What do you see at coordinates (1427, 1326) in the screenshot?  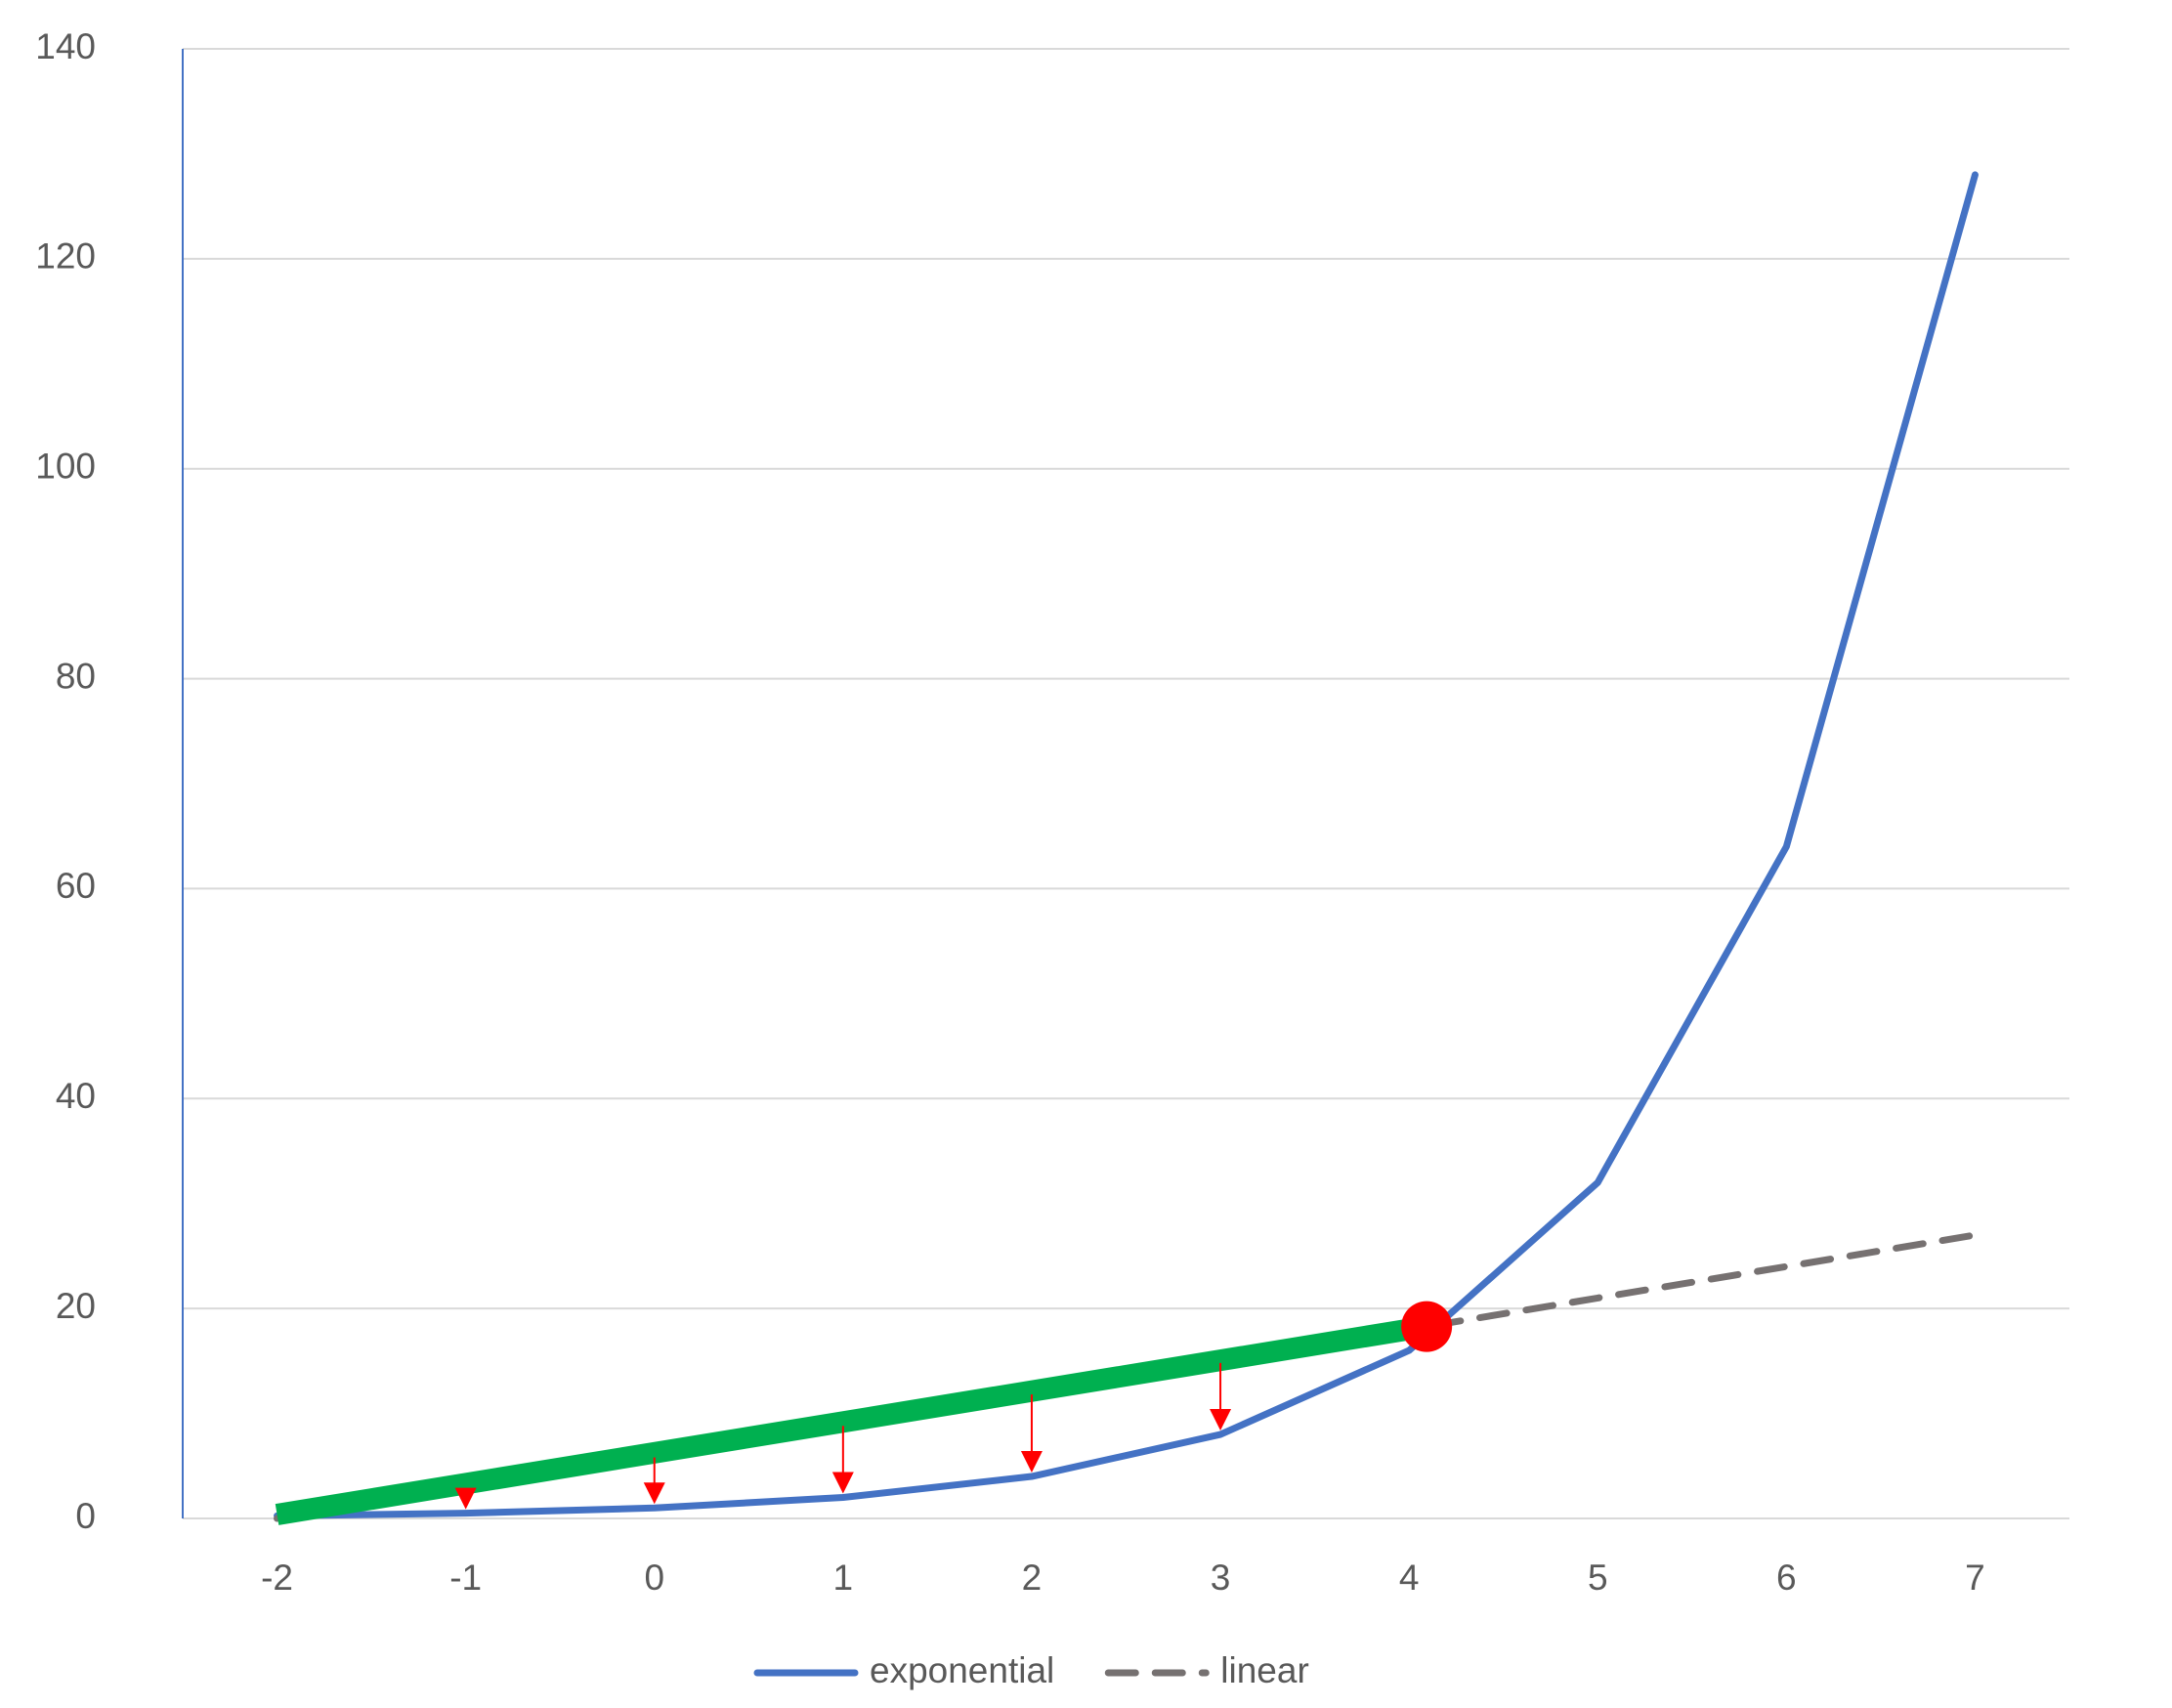 I see `annotation-dot` at bounding box center [1427, 1326].